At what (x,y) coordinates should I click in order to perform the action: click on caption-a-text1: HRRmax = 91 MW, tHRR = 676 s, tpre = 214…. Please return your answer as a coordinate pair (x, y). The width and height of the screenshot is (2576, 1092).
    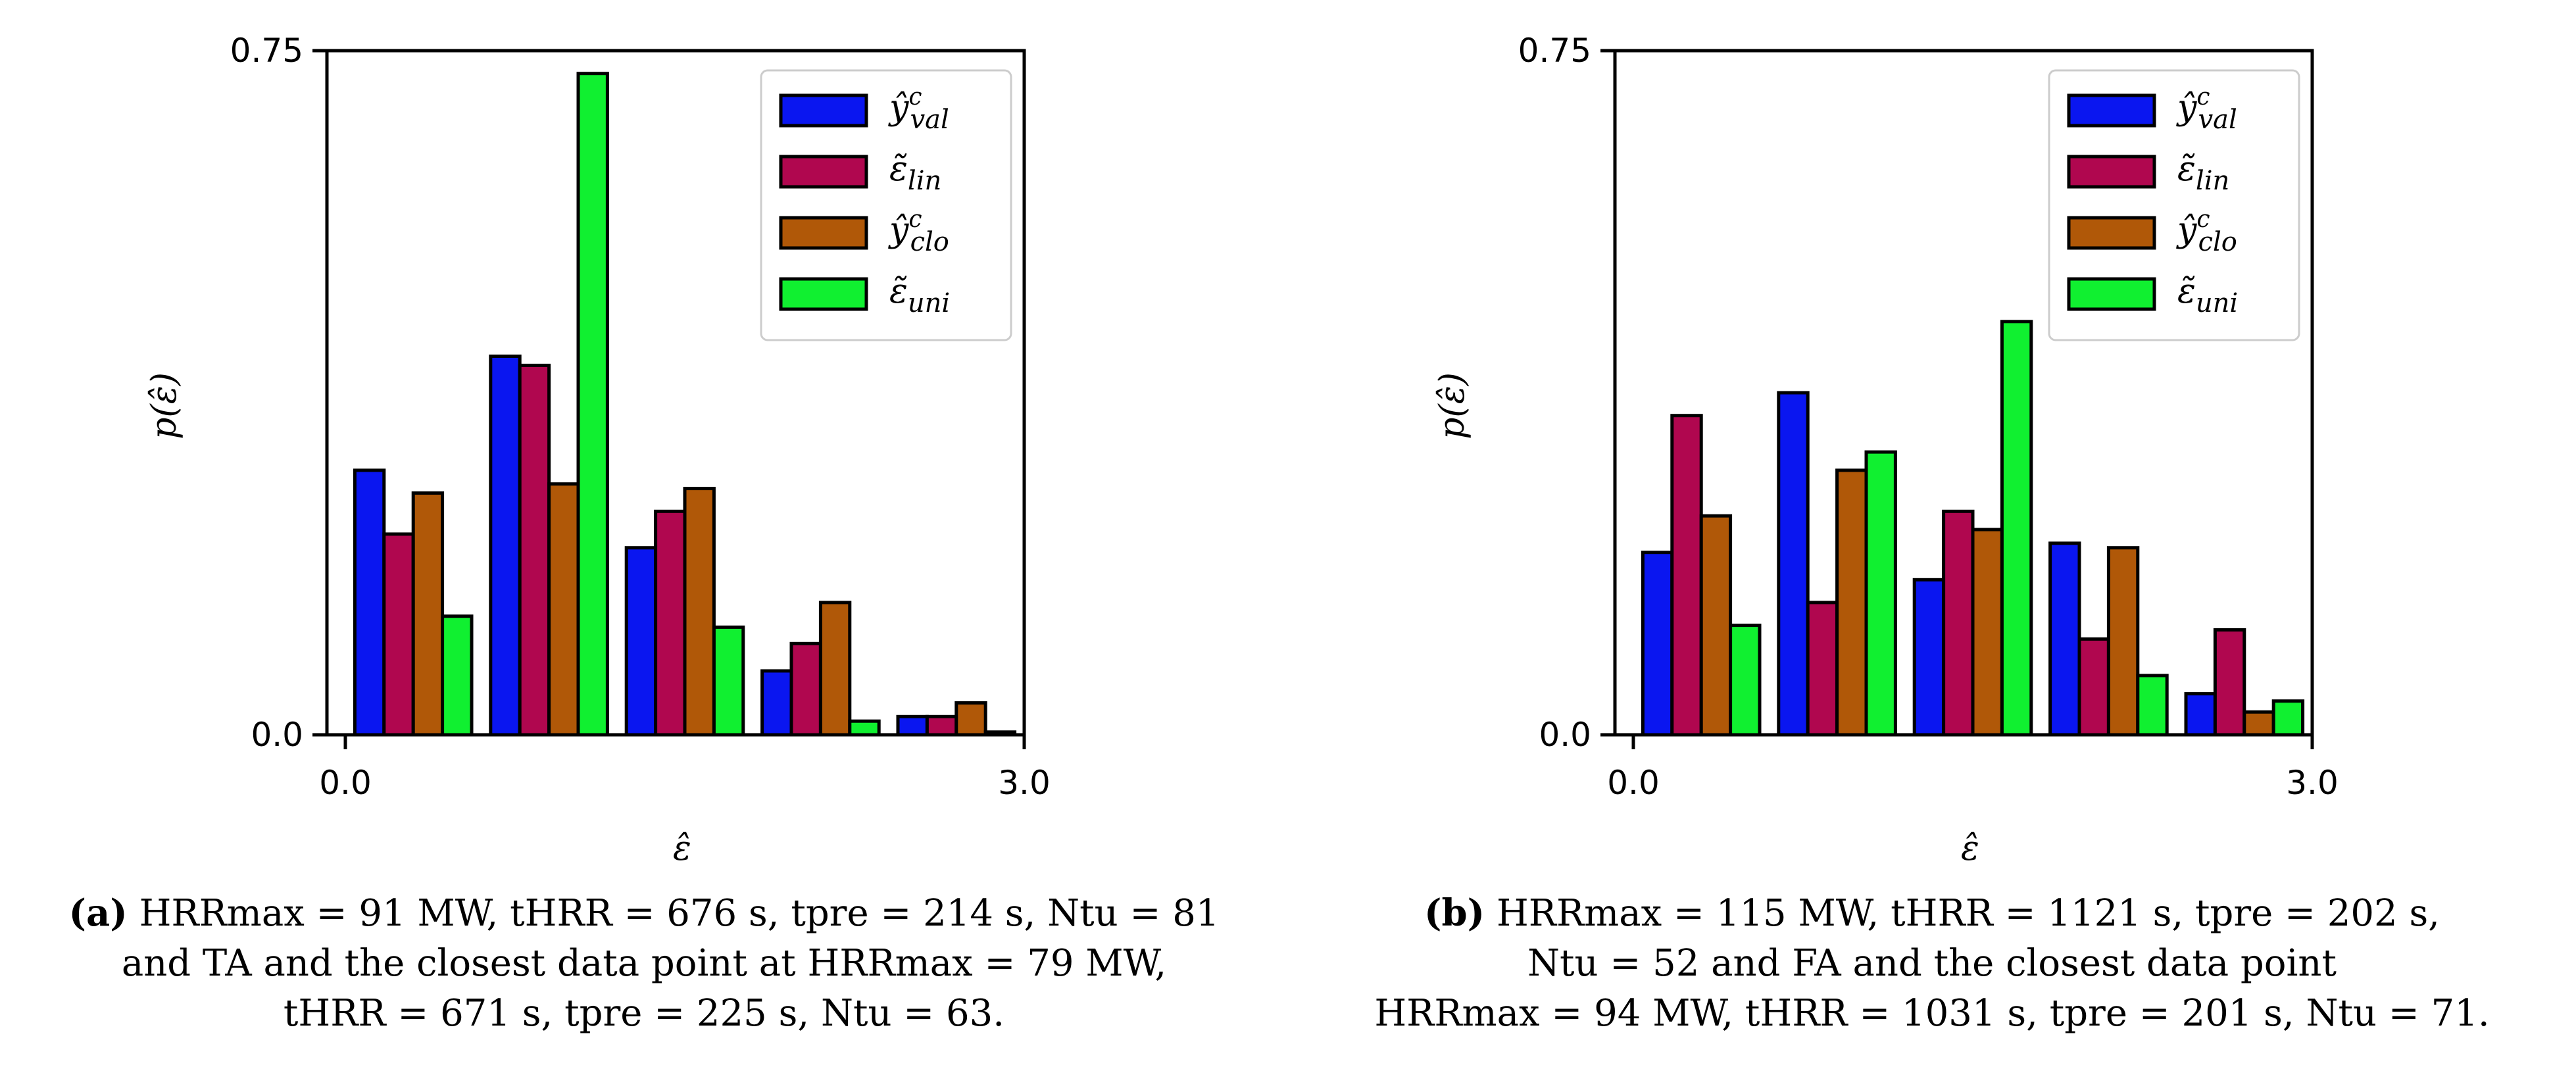
    Looking at the image, I should click on (679, 913).